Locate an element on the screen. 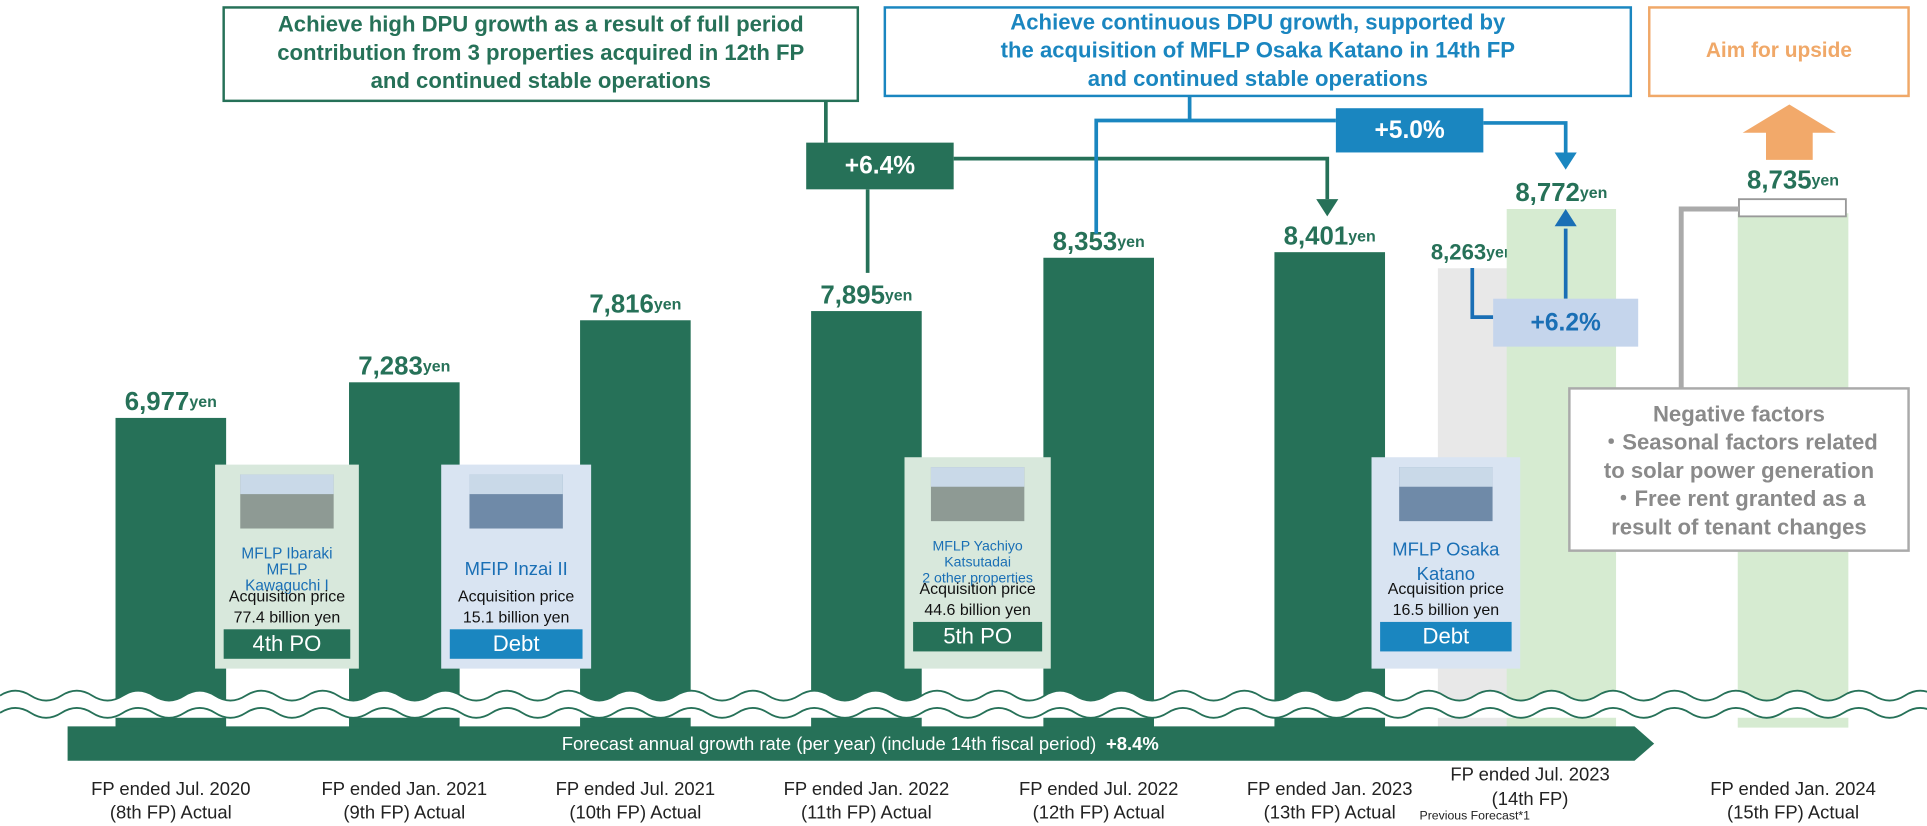  value-label: 7,895yen is located at coordinates (866, 295).